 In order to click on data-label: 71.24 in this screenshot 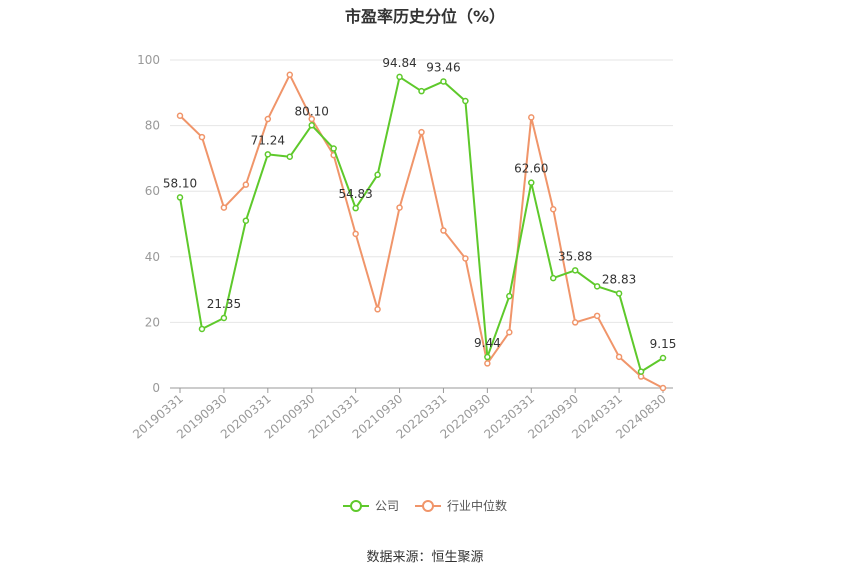, I will do `click(268, 140)`.